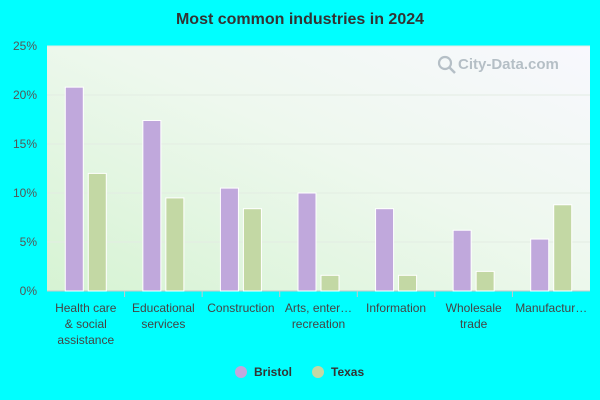 The width and height of the screenshot is (600, 400). What do you see at coordinates (396, 308) in the screenshot?
I see `x-tick-label: Information` at bounding box center [396, 308].